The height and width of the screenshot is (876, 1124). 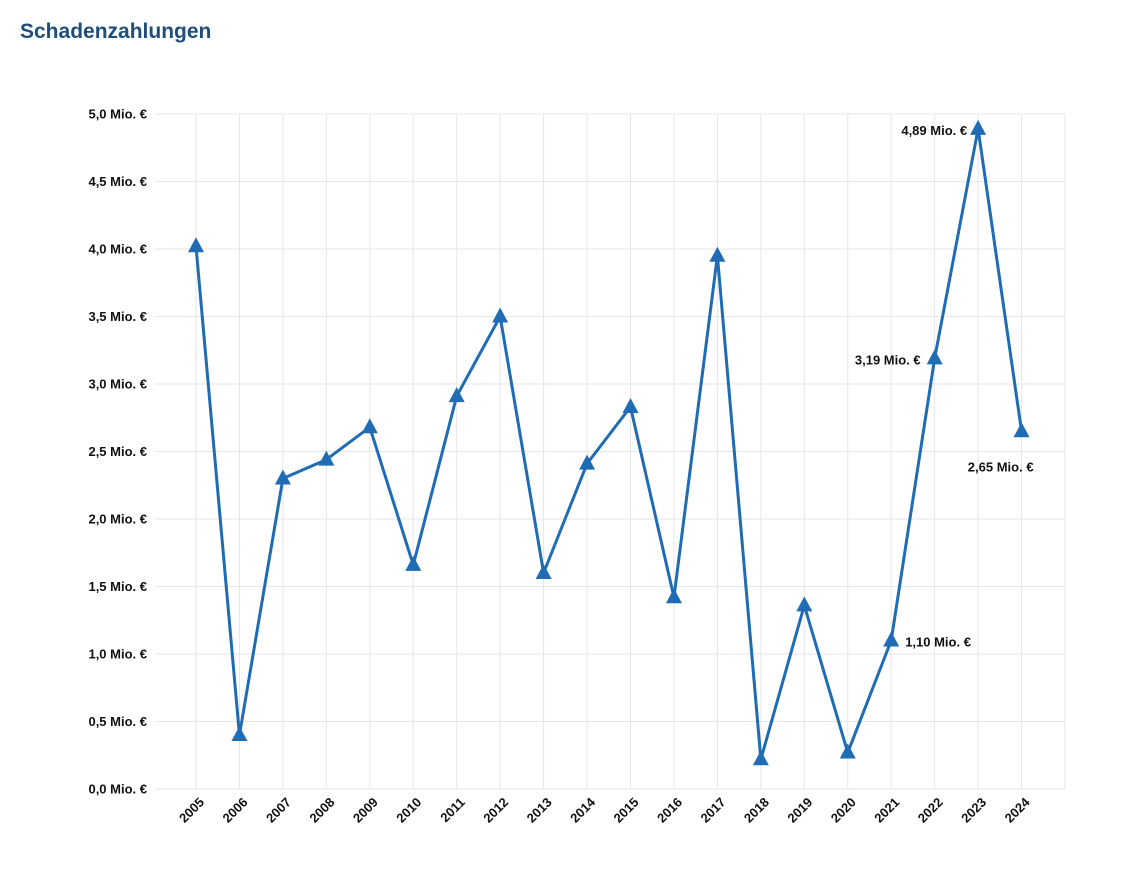 I want to click on x-tick-label: 2023, so click(x=973, y=810).